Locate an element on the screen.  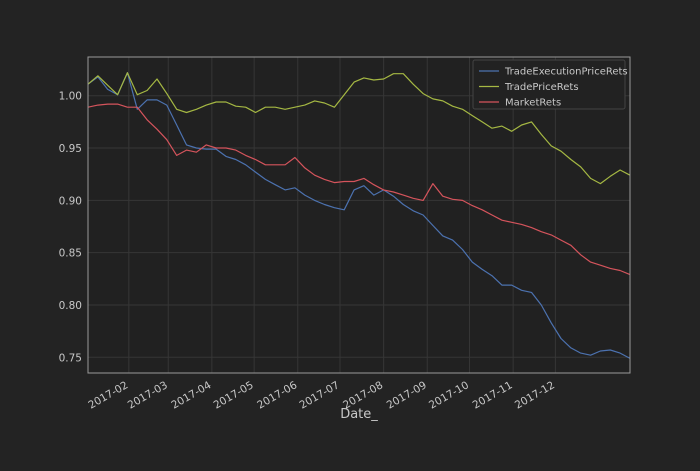
y-tick-label: 1.00 is located at coordinates (70, 97).